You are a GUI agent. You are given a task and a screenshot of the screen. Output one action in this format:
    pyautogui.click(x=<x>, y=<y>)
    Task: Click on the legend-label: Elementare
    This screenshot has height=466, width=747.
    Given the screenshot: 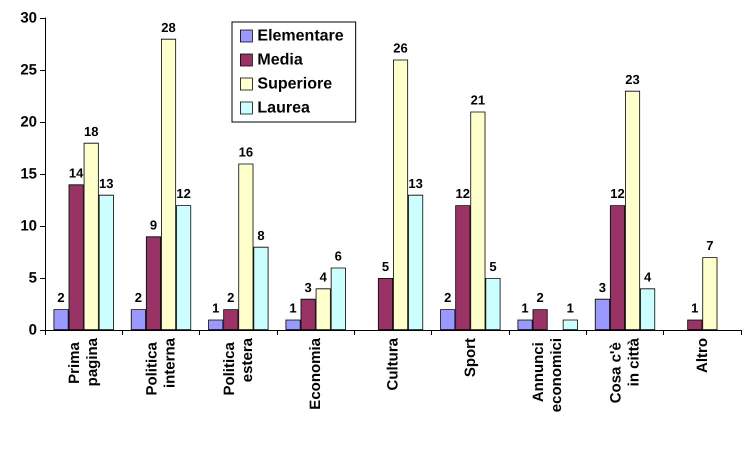 What is the action you would take?
    pyautogui.click(x=300, y=36)
    